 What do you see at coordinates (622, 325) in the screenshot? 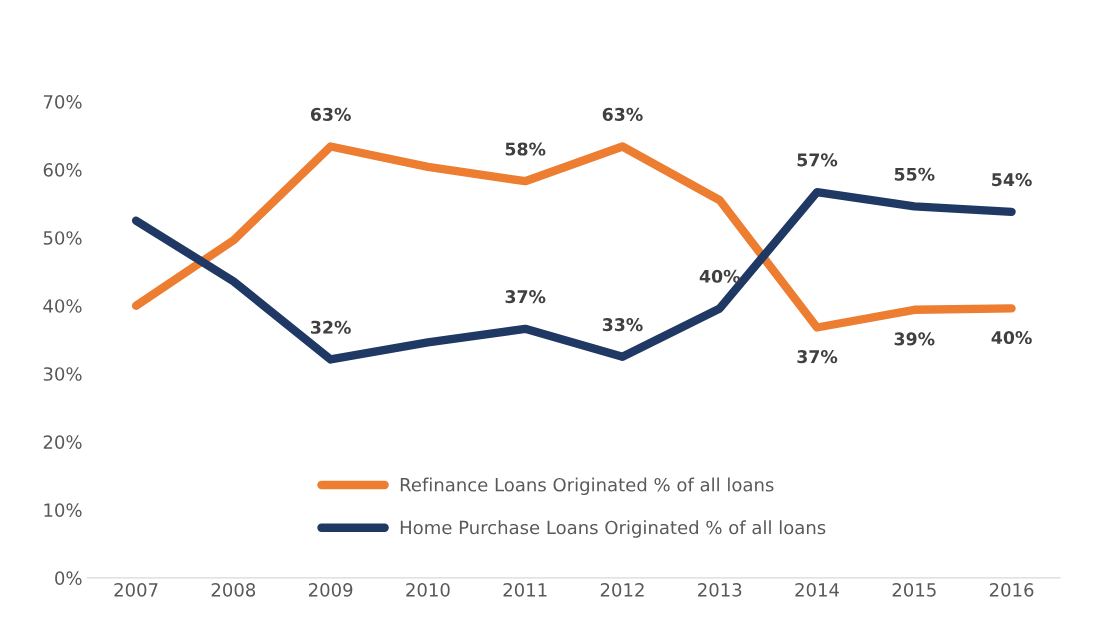
I see `data-label: 33%` at bounding box center [622, 325].